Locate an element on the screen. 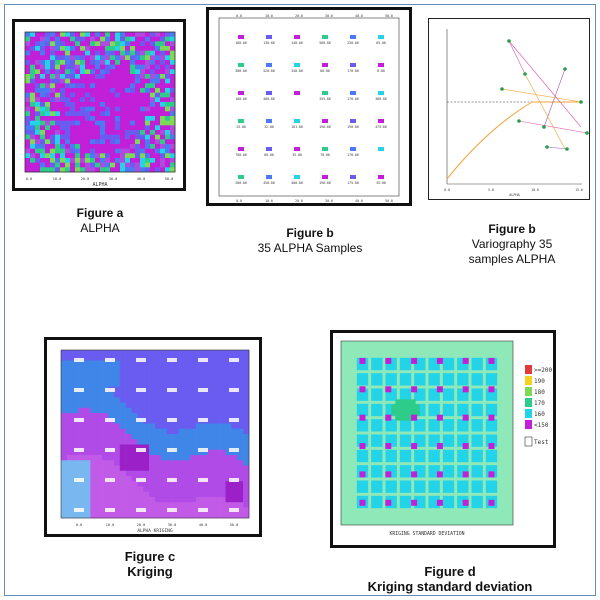 The image size is (600, 600). sample-value: 170.00 is located at coordinates (353, 155).